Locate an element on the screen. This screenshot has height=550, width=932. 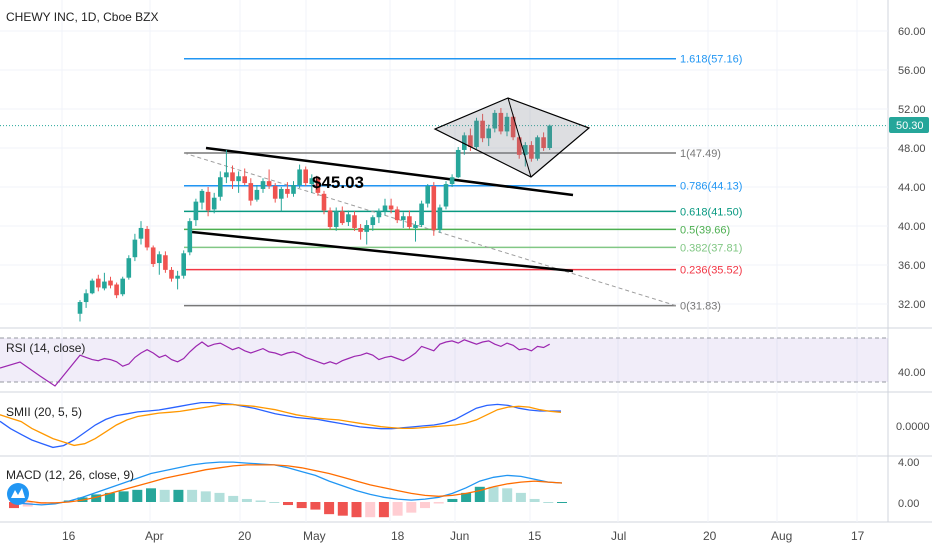
rsi-fill is located at coordinates (444, 360).